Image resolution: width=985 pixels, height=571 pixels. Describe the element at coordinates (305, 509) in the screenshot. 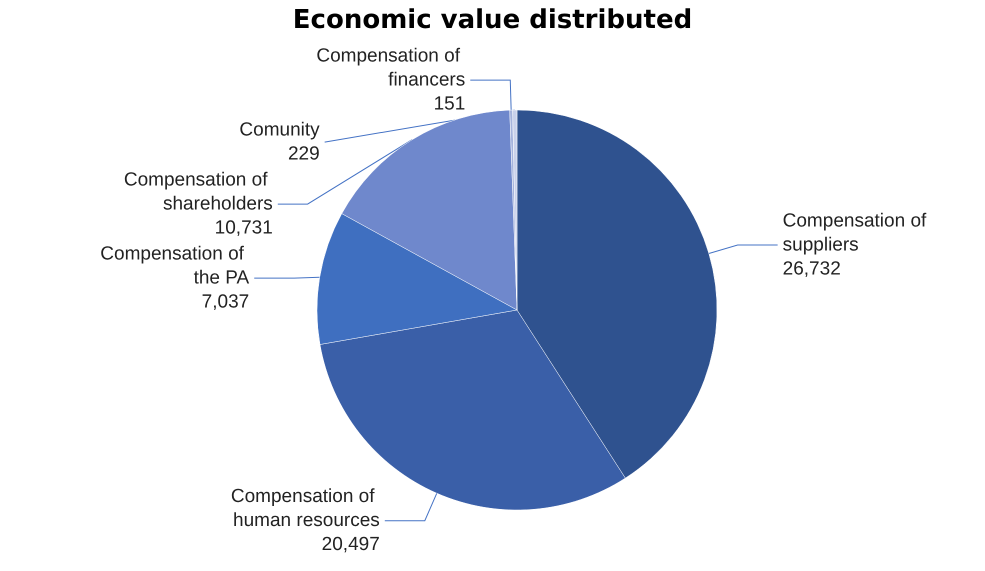

I see `slice-label: Compensation of human resources` at that location.